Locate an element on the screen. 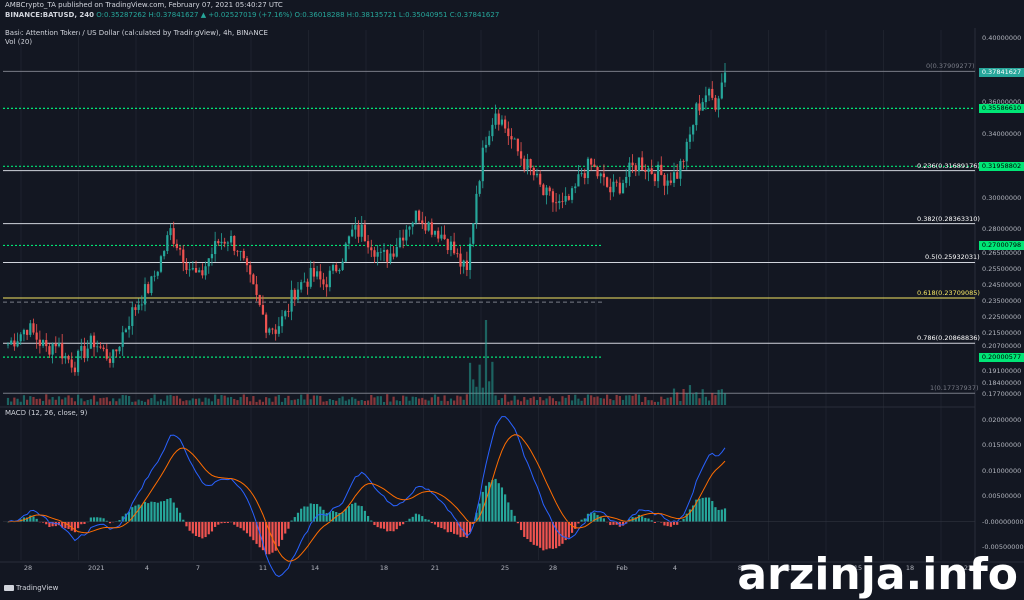  time-tick: 21 is located at coordinates (435, 568).